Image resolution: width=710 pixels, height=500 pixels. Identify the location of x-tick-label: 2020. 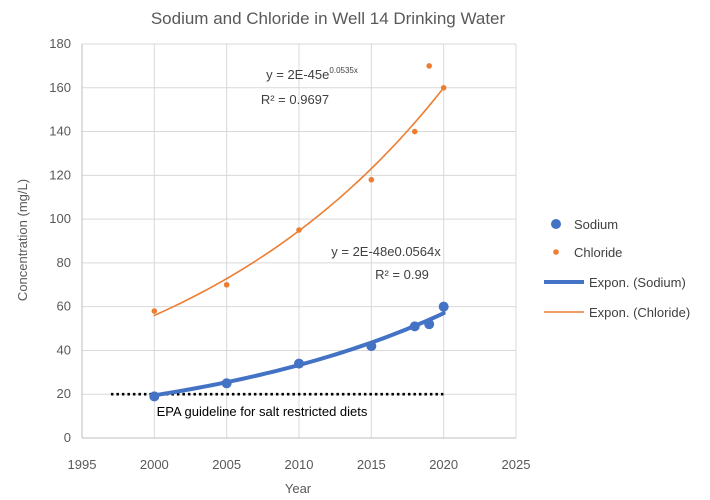
(443, 464).